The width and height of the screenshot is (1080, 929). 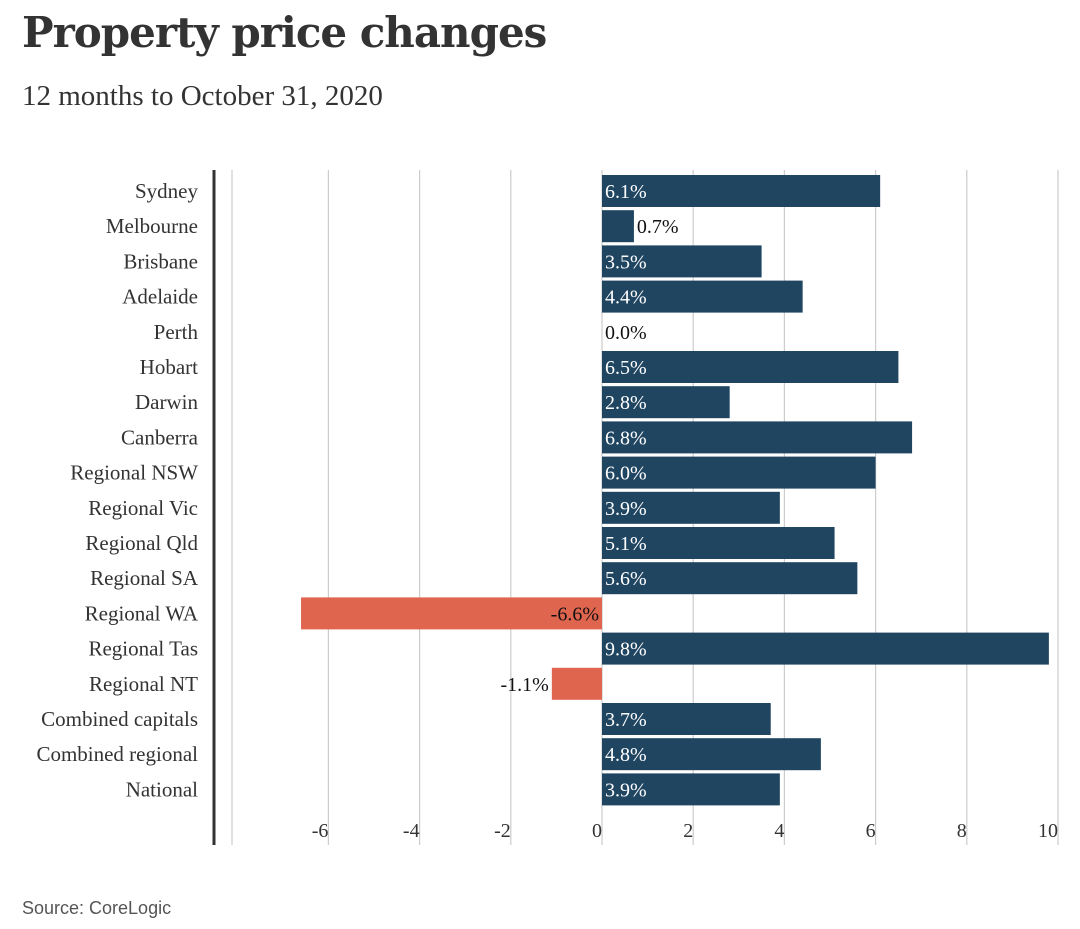 I want to click on data-label: -6.6%, so click(x=575, y=614).